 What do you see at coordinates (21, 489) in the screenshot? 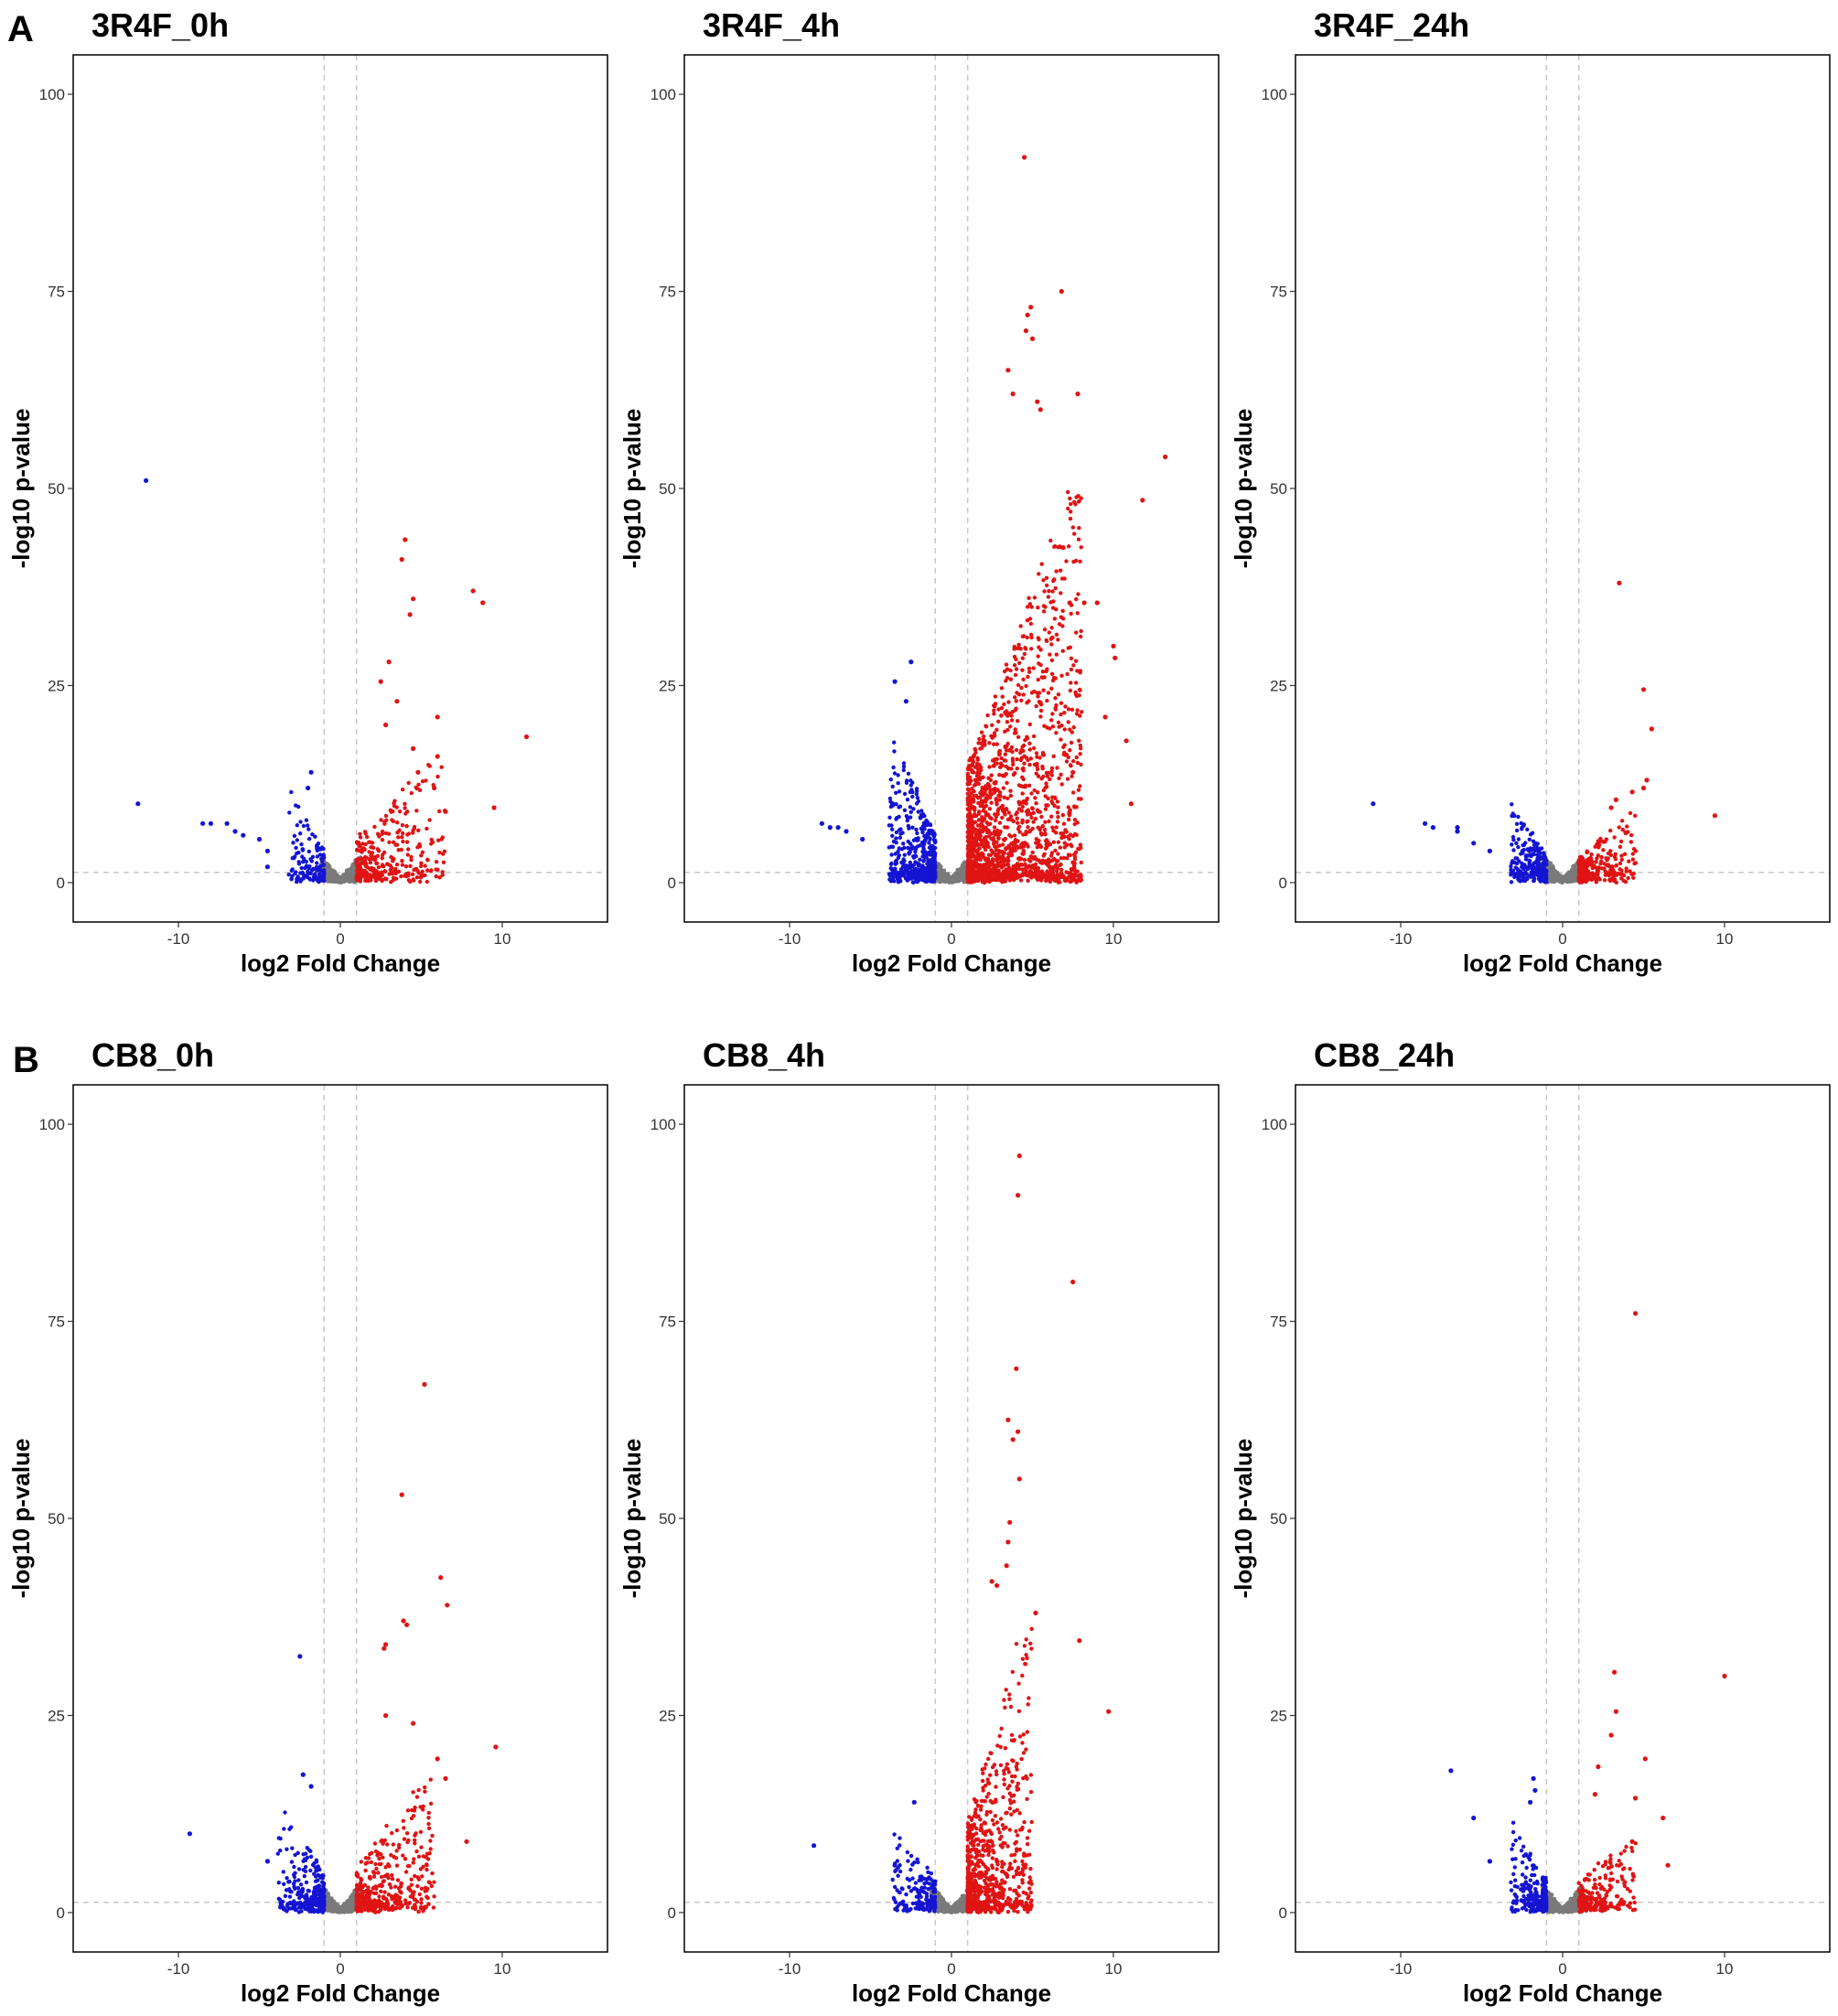
I see `y-axis-title: -log10 p-value` at bounding box center [21, 489].